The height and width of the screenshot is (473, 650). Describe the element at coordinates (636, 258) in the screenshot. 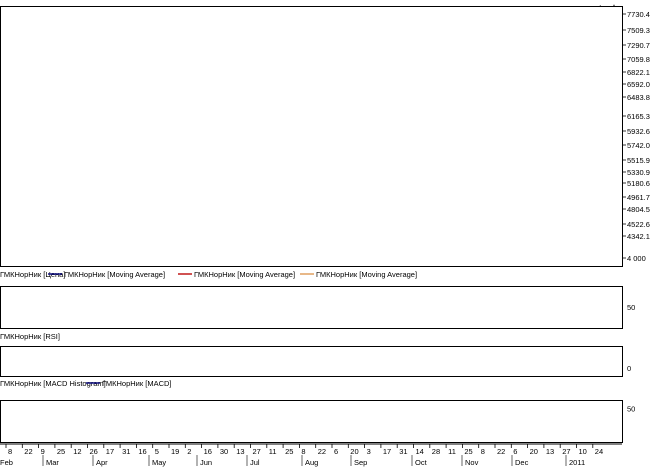

I see `price-tick-label: 4 000` at that location.